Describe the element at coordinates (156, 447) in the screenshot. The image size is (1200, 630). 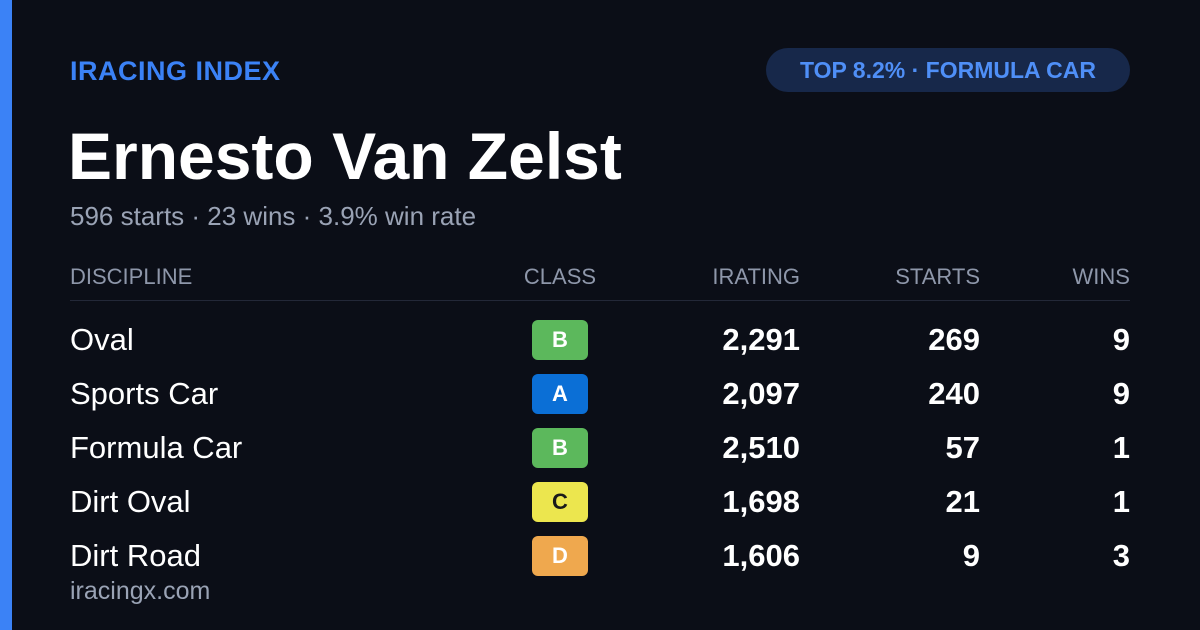
I see `discipline: Formula Car` at that location.